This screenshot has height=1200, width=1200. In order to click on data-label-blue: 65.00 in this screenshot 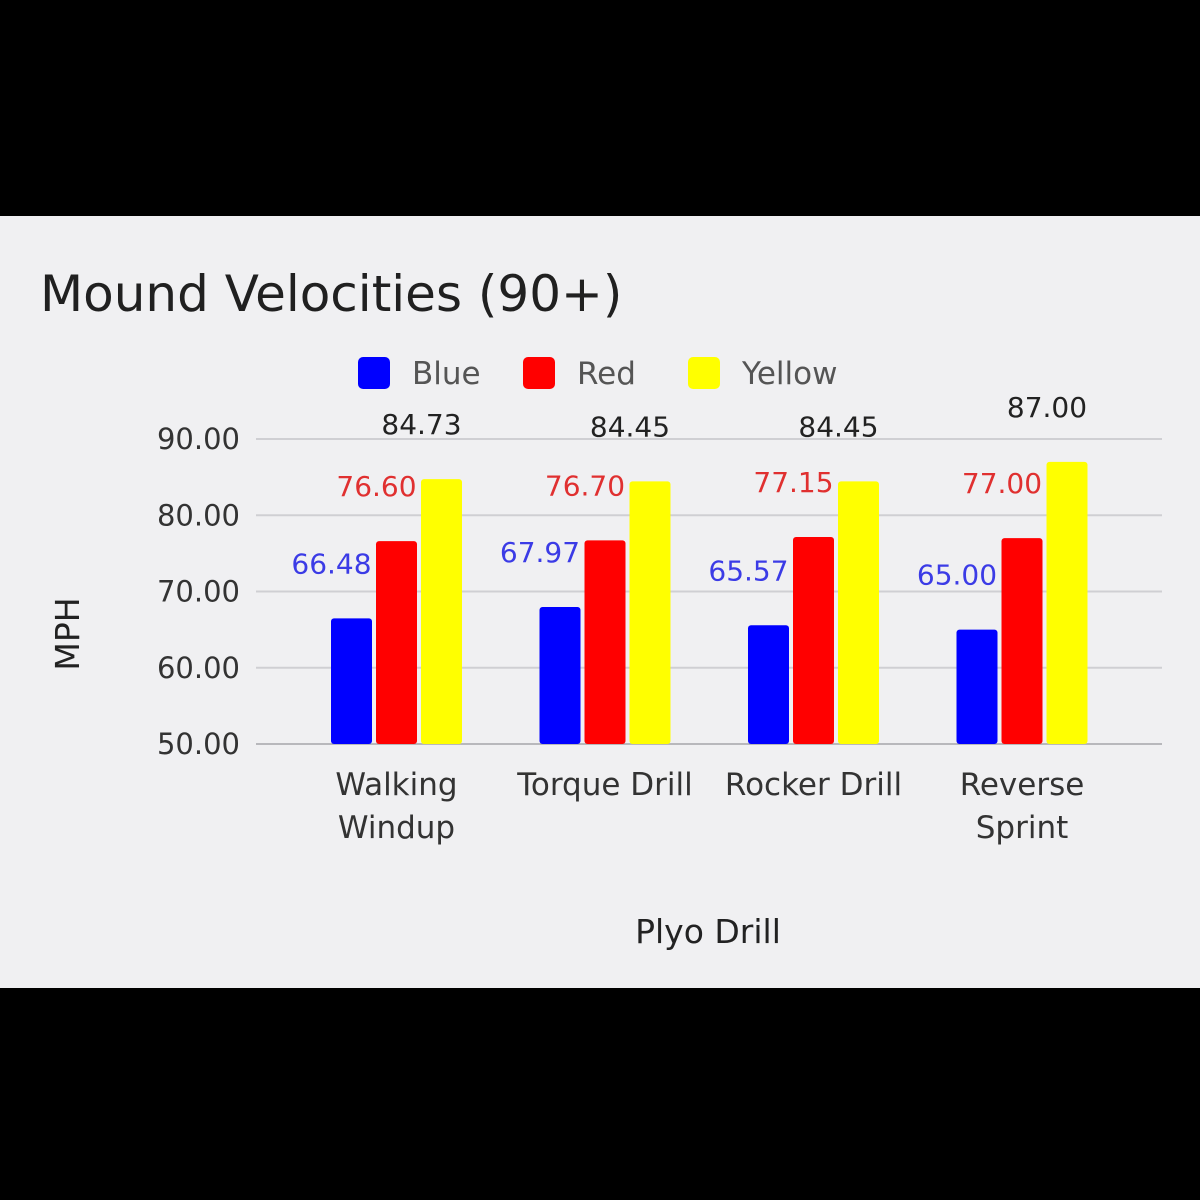, I will do `click(957, 575)`.